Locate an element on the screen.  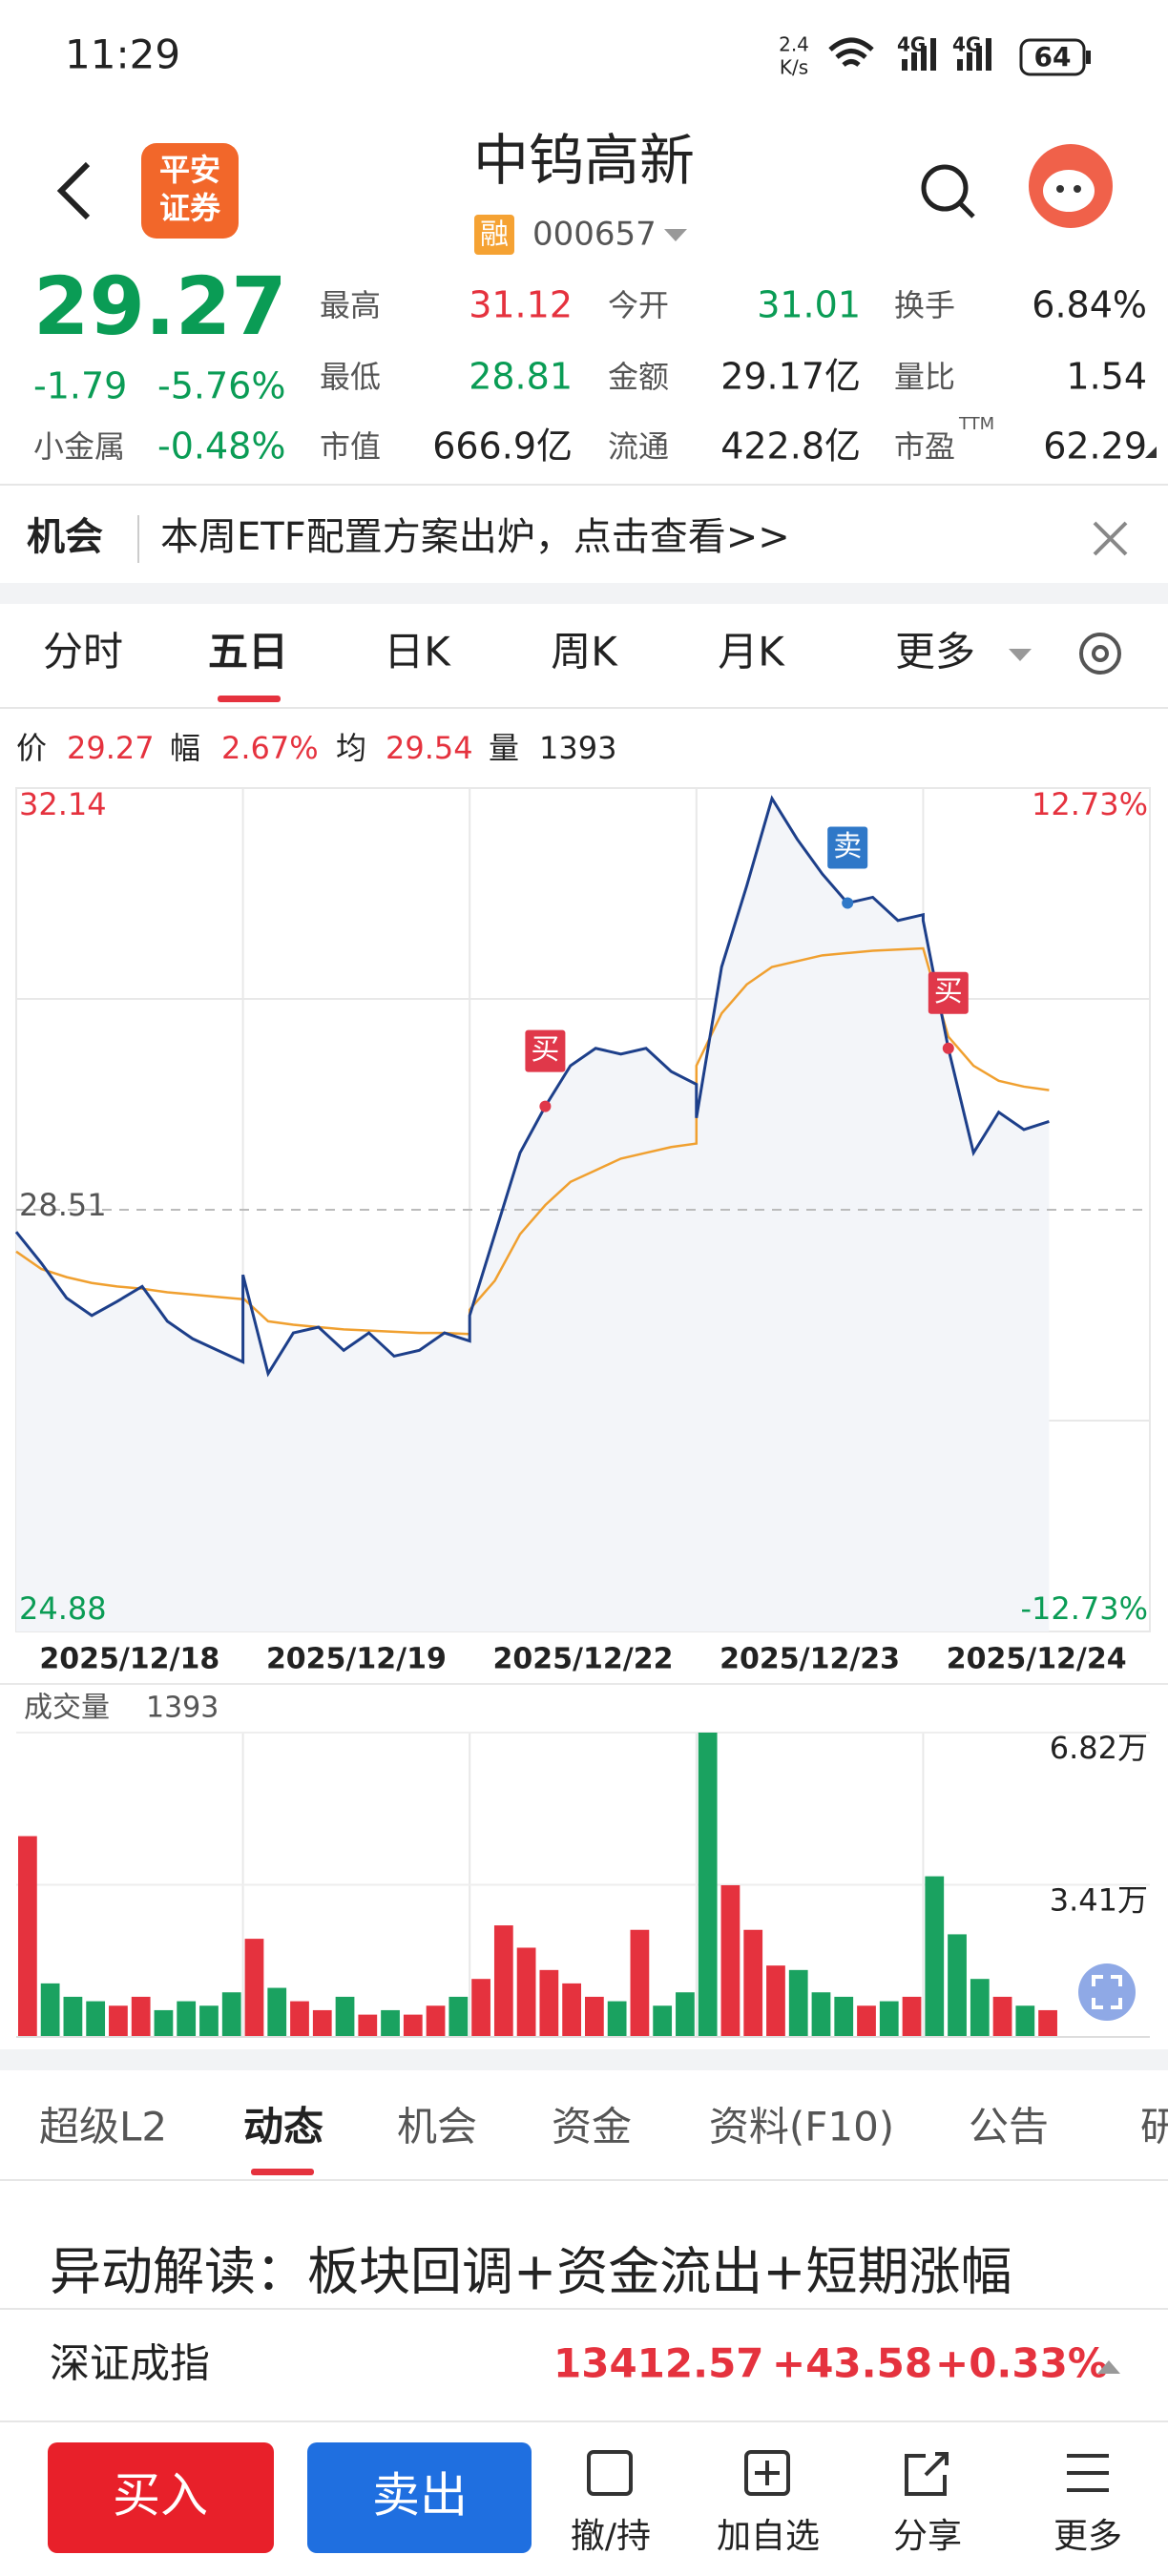
info-label: 幅 is located at coordinates (185, 748).